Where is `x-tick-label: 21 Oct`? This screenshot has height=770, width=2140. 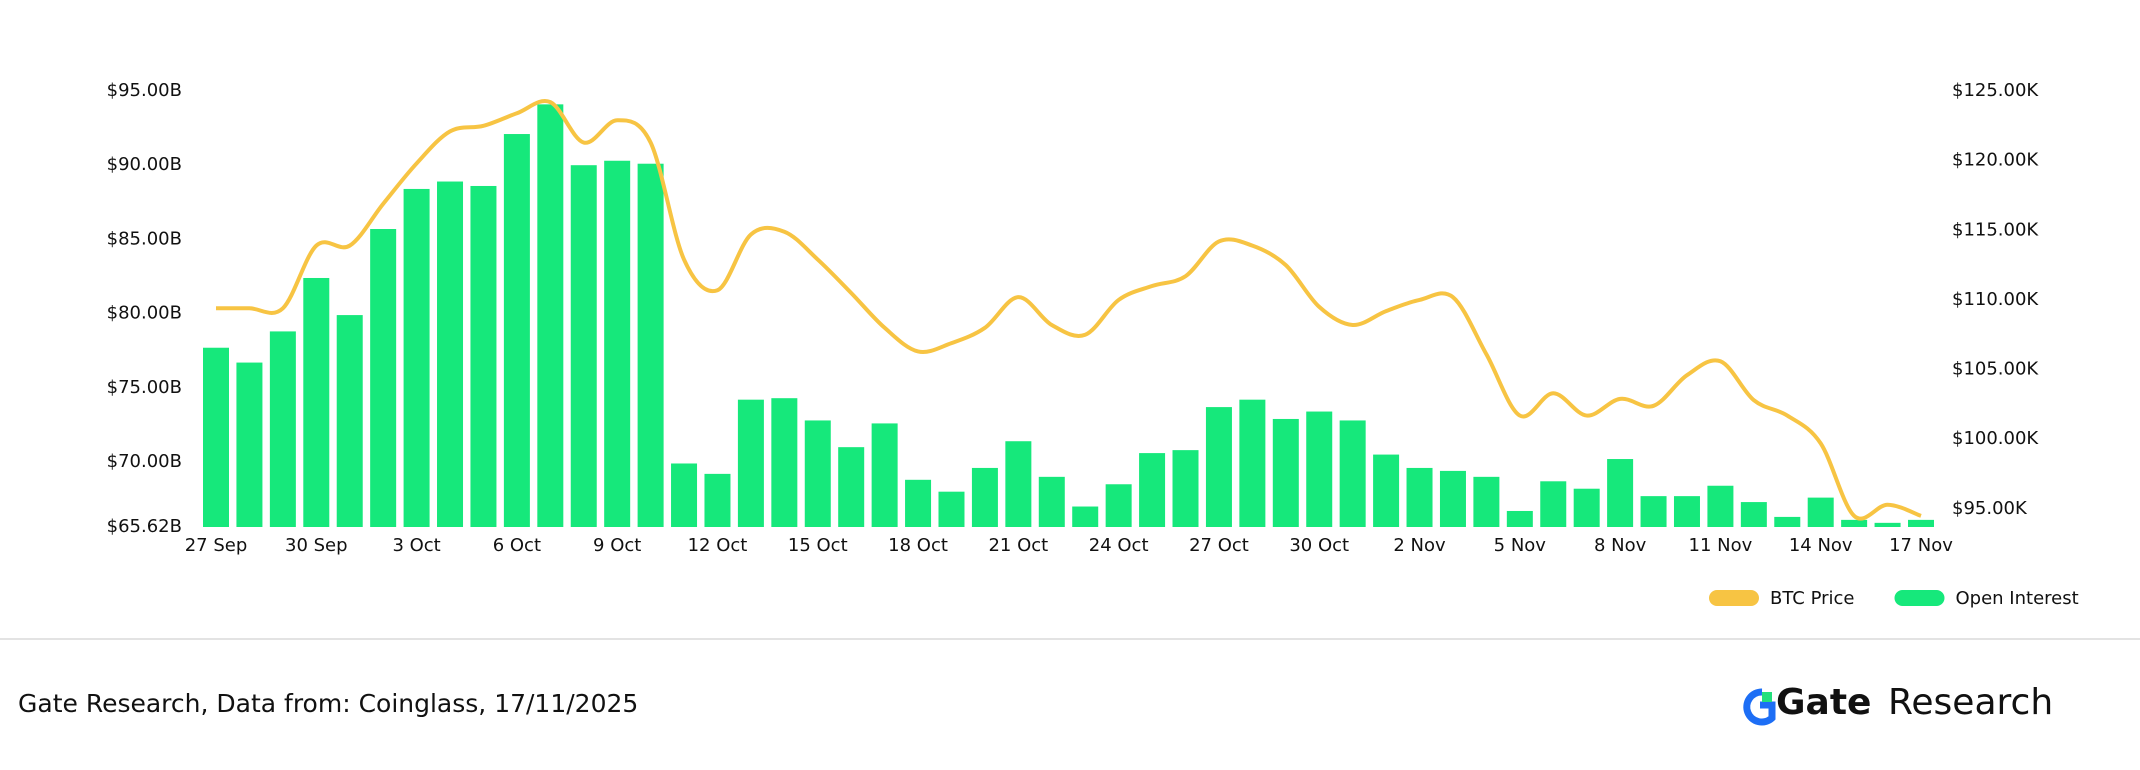
x-tick-label: 21 Oct is located at coordinates (1018, 545).